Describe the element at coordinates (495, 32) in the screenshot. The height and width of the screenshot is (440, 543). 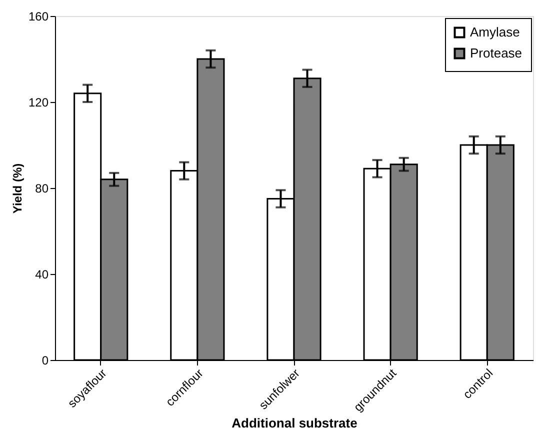
I see `legend-label: Amylase` at that location.